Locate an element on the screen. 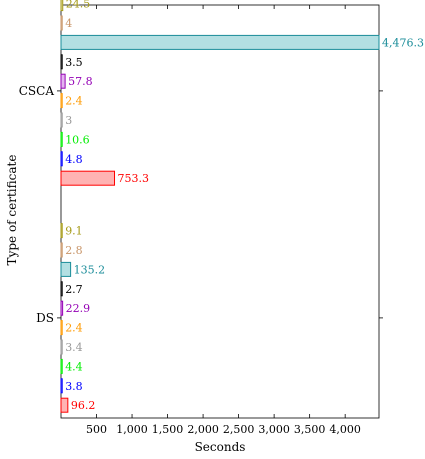 This screenshot has width=425, height=459. bar-label-csca-s10: 24.5 is located at coordinates (78, 5).